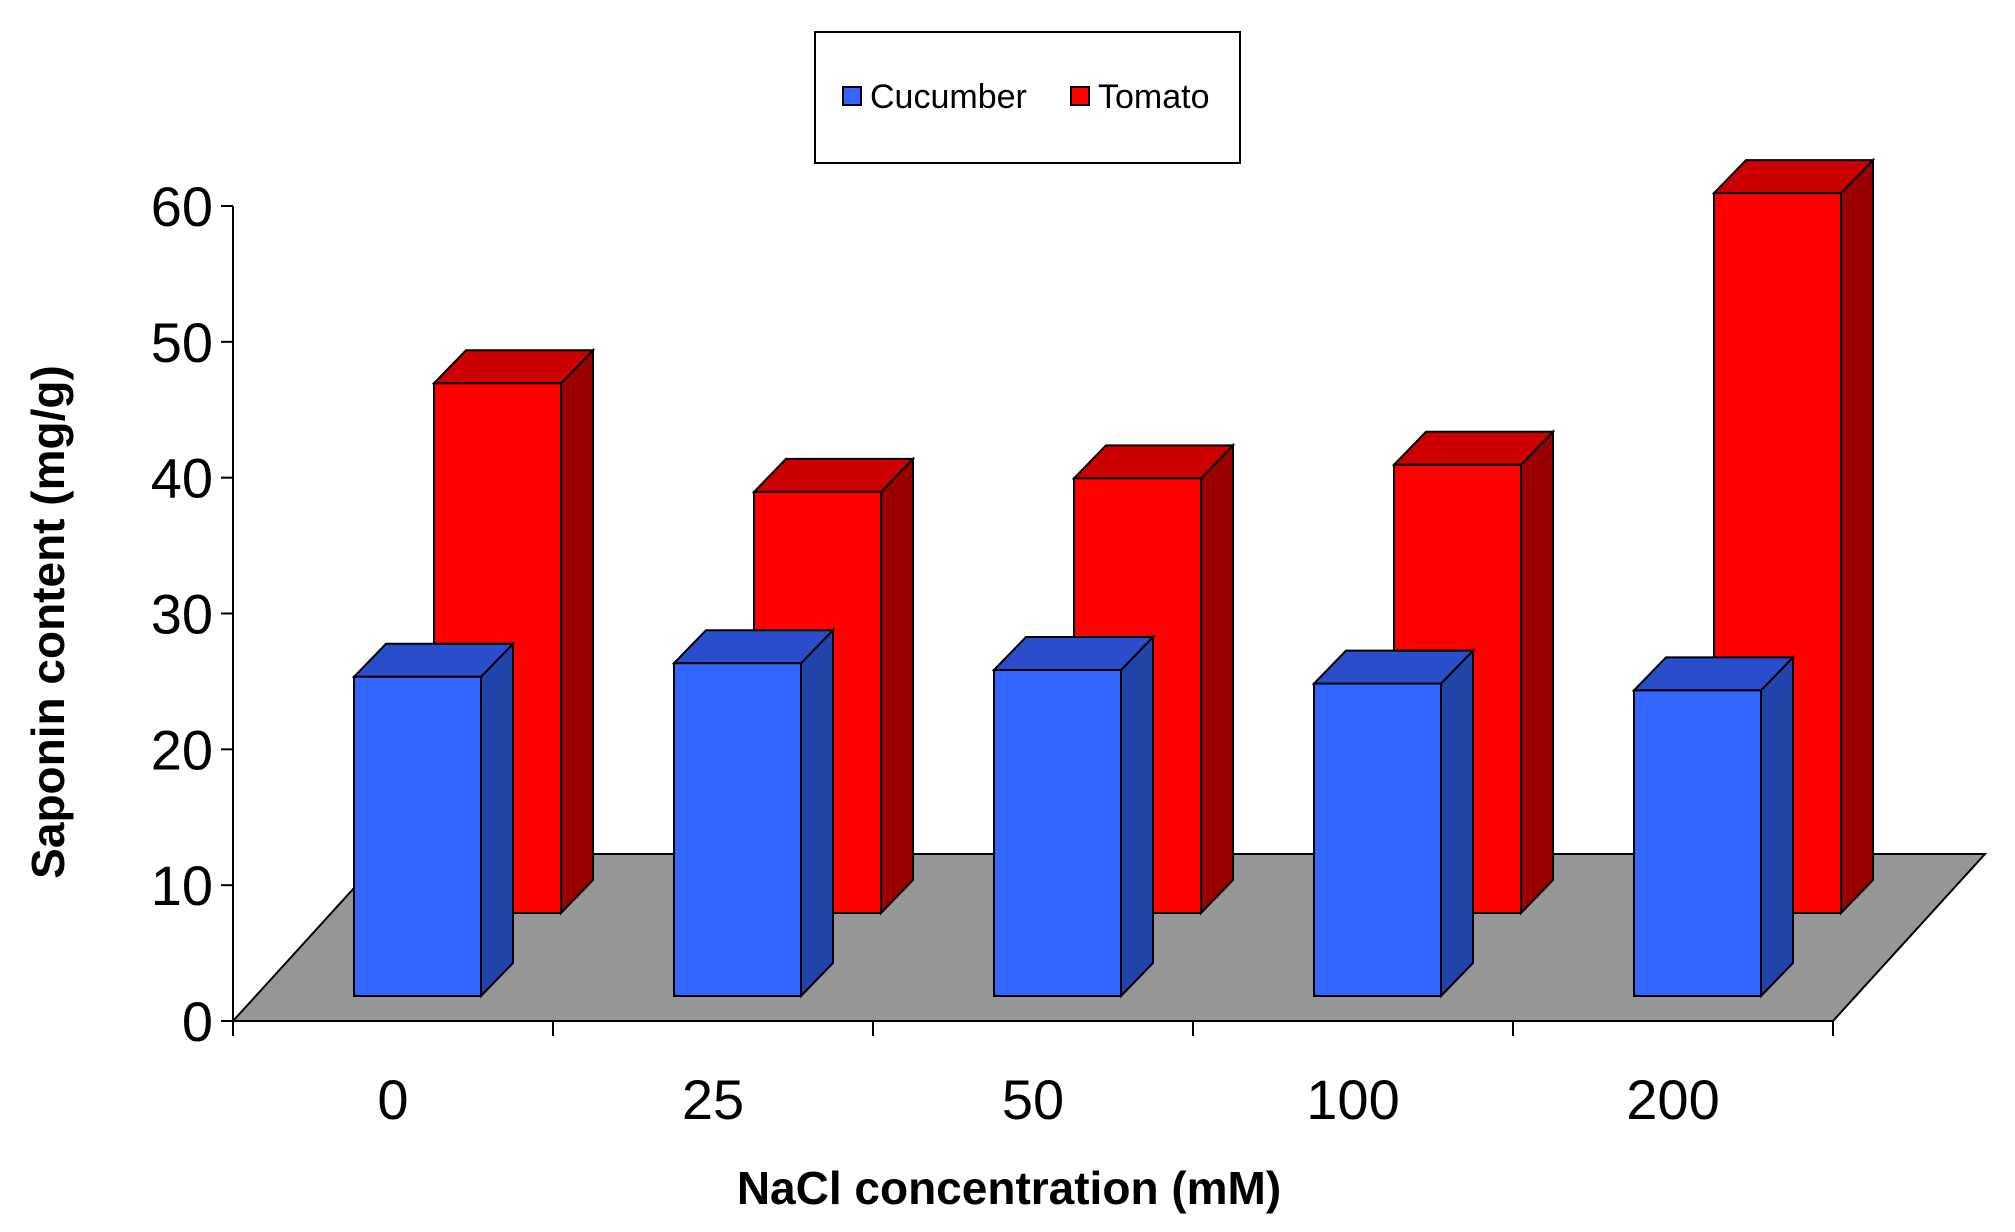 The image size is (2015, 1232). What do you see at coordinates (1033, 1099) in the screenshot?
I see `x-tick-label-50: 50` at bounding box center [1033, 1099].